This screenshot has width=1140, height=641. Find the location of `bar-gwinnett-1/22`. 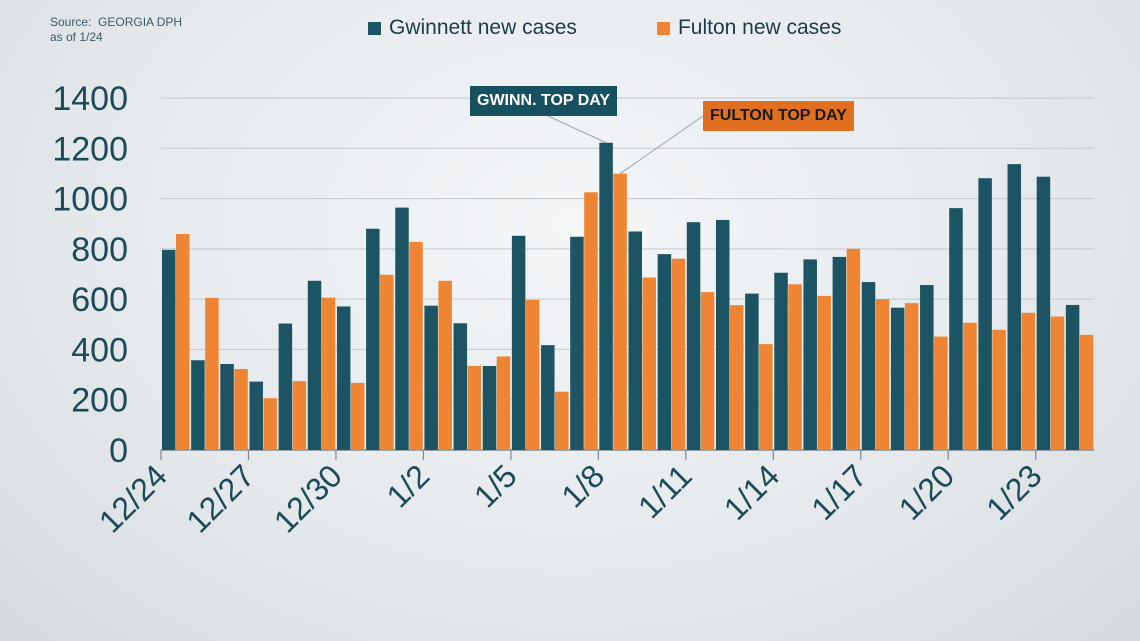

bar-gwinnett-1/22 is located at coordinates (1014, 307).